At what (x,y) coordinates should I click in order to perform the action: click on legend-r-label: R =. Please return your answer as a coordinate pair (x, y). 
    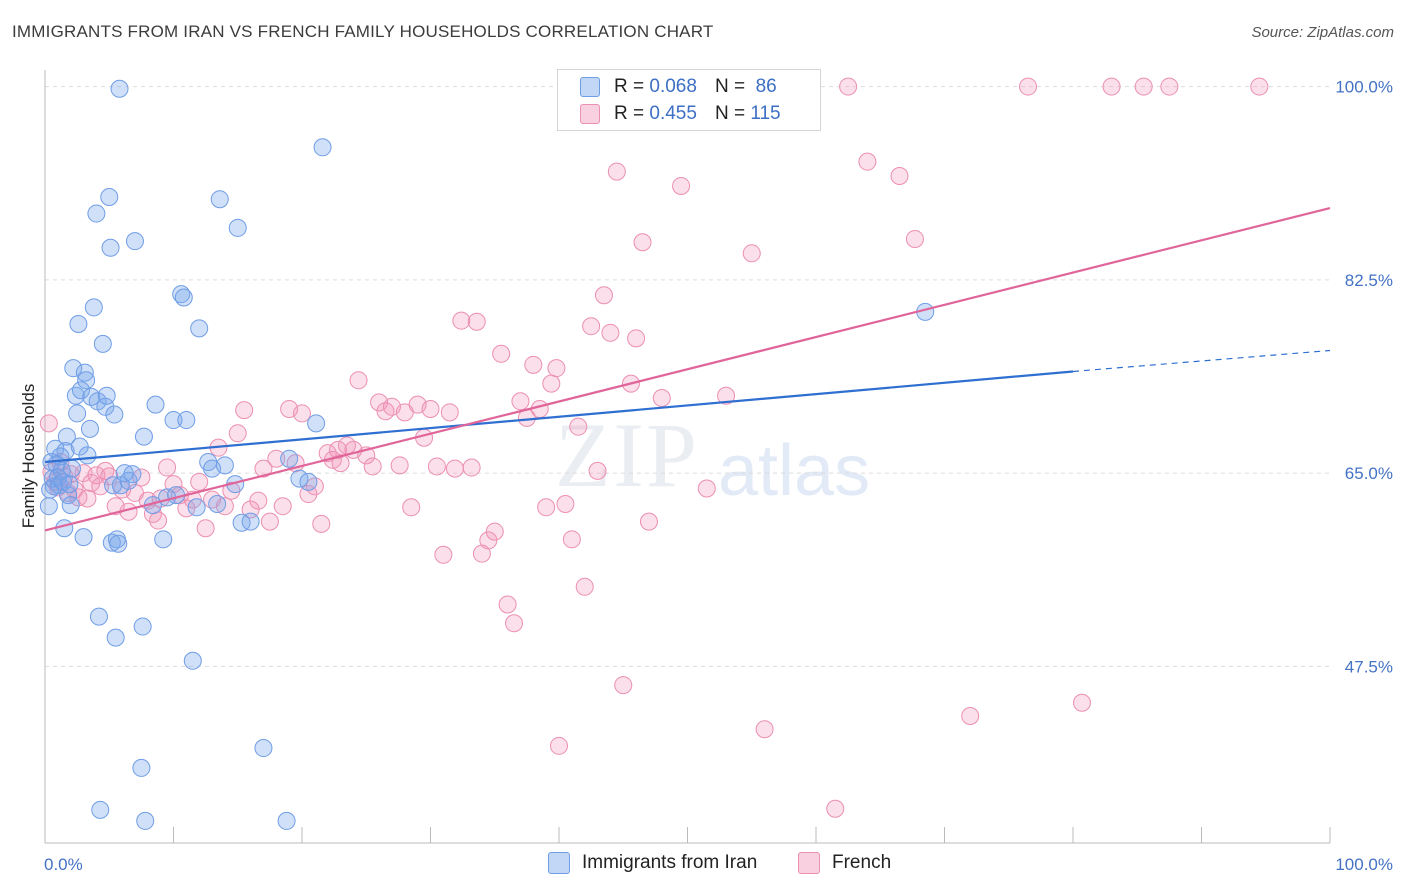
    Looking at the image, I should click on (629, 113).